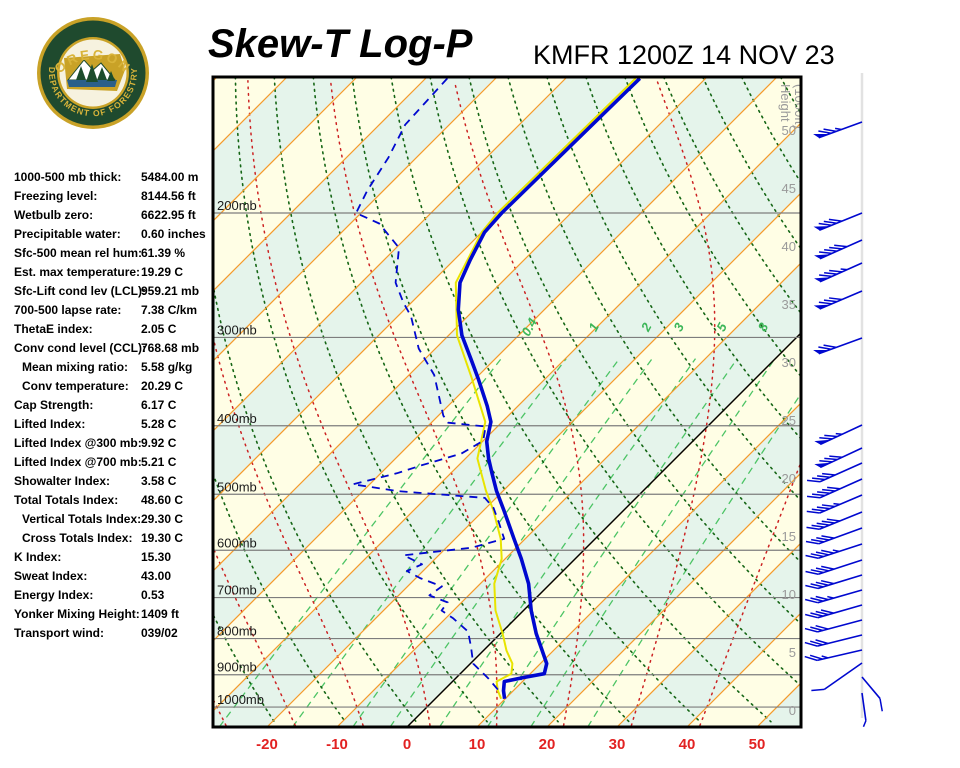 This screenshot has height=768, width=960. I want to click on stat-label: Showalter Index:, so click(62, 481).